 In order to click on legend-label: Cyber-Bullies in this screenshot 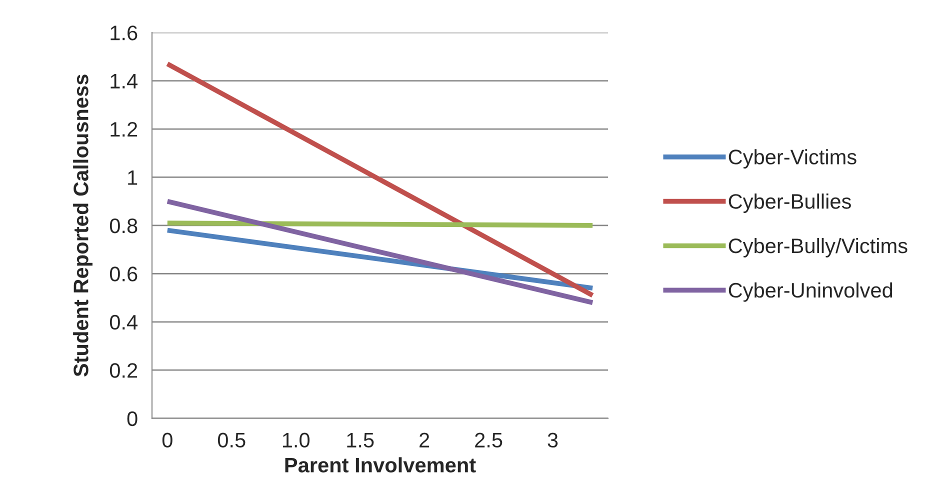, I will do `click(789, 203)`.